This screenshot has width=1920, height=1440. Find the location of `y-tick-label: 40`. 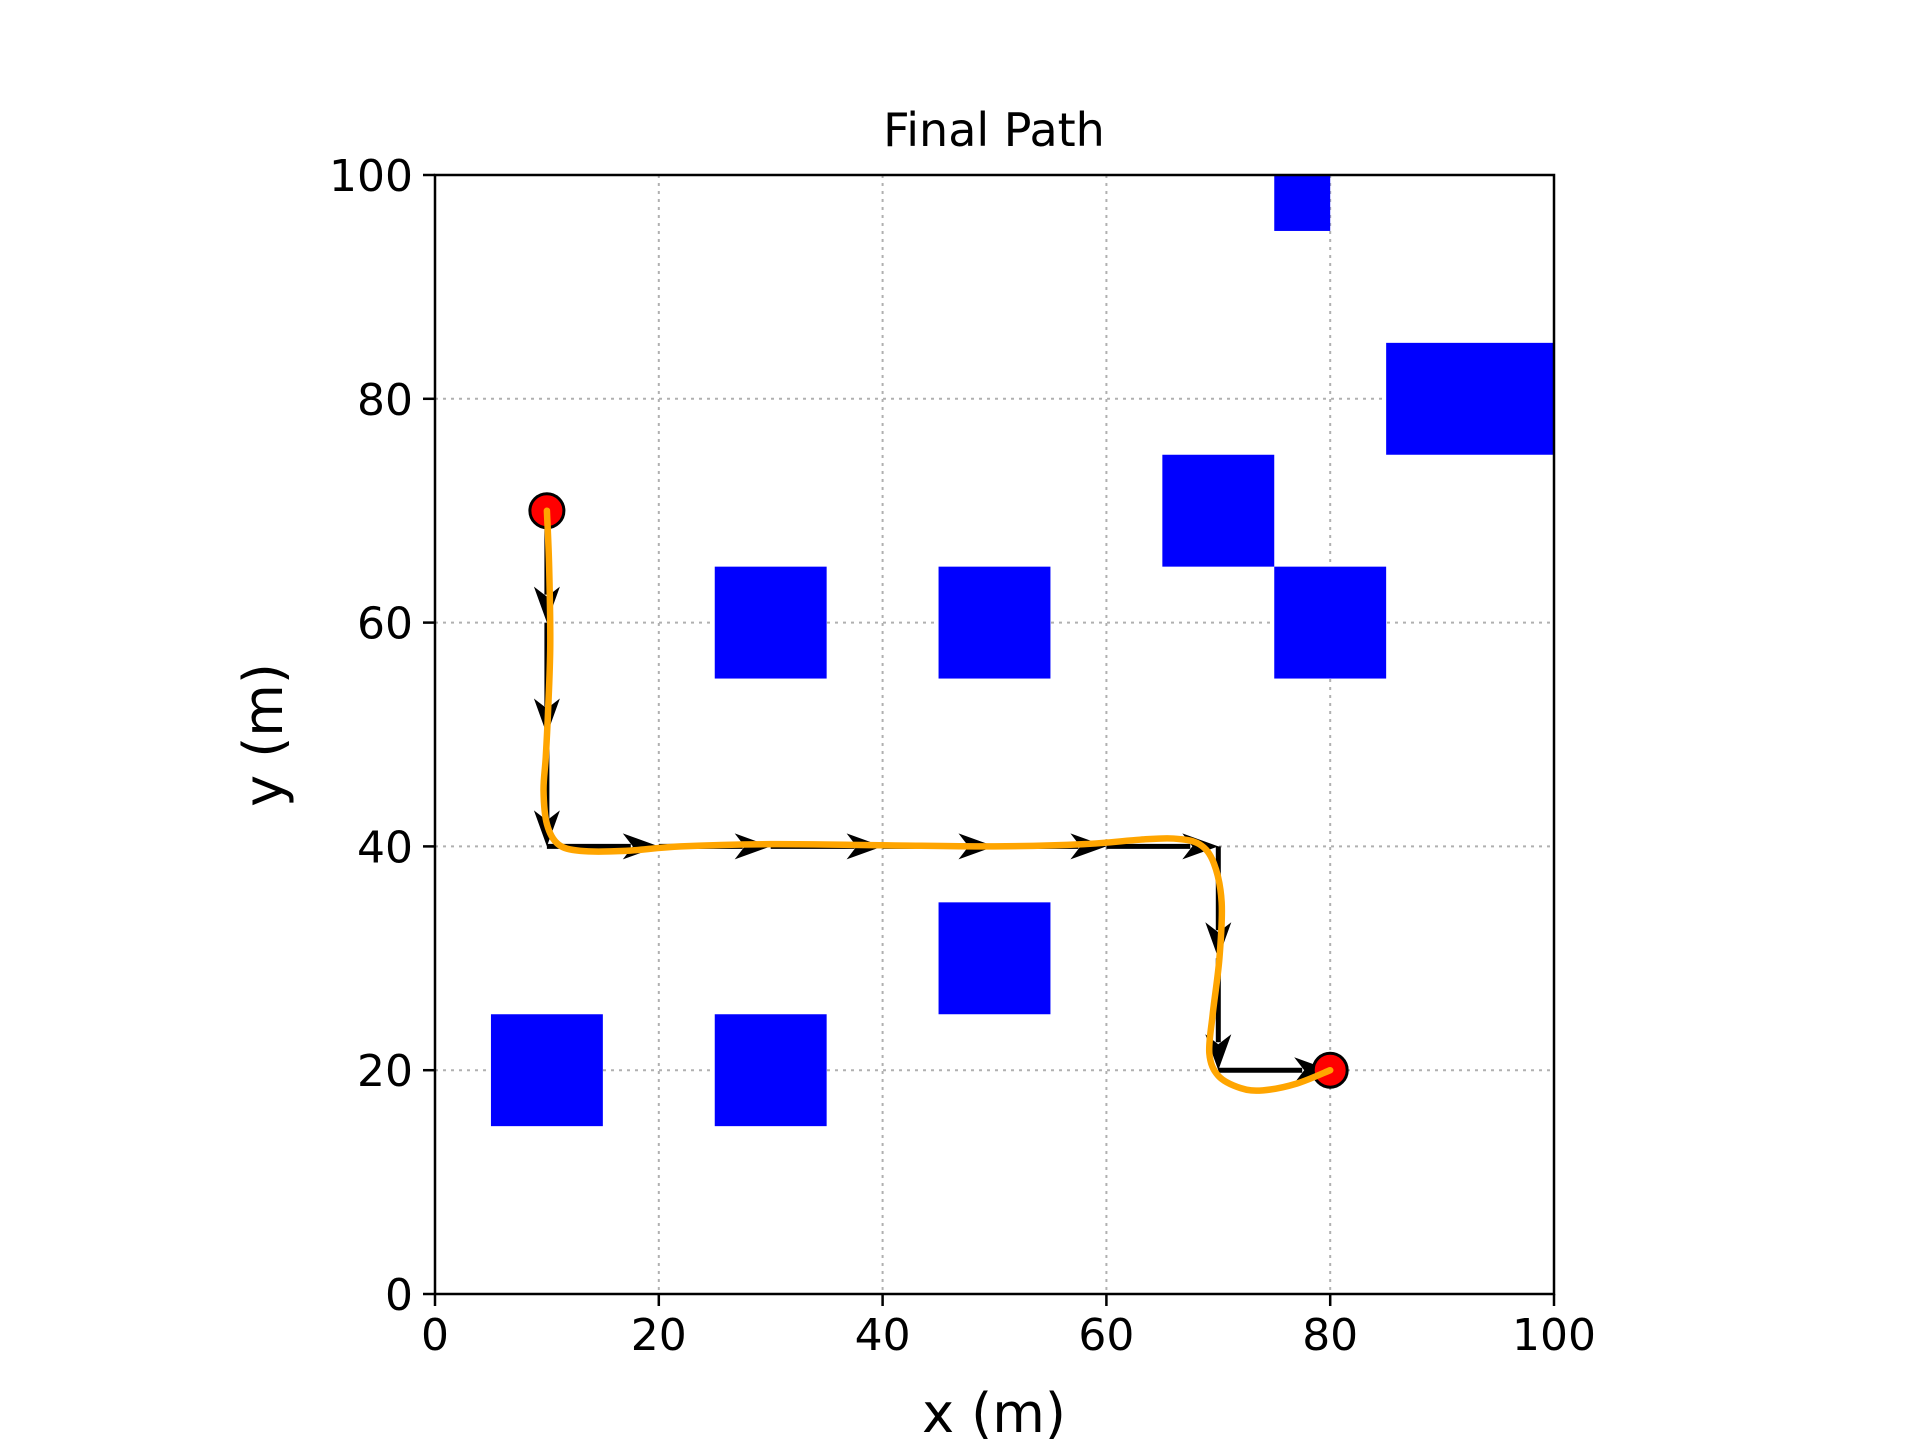

y-tick-label: 40 is located at coordinates (385, 847).